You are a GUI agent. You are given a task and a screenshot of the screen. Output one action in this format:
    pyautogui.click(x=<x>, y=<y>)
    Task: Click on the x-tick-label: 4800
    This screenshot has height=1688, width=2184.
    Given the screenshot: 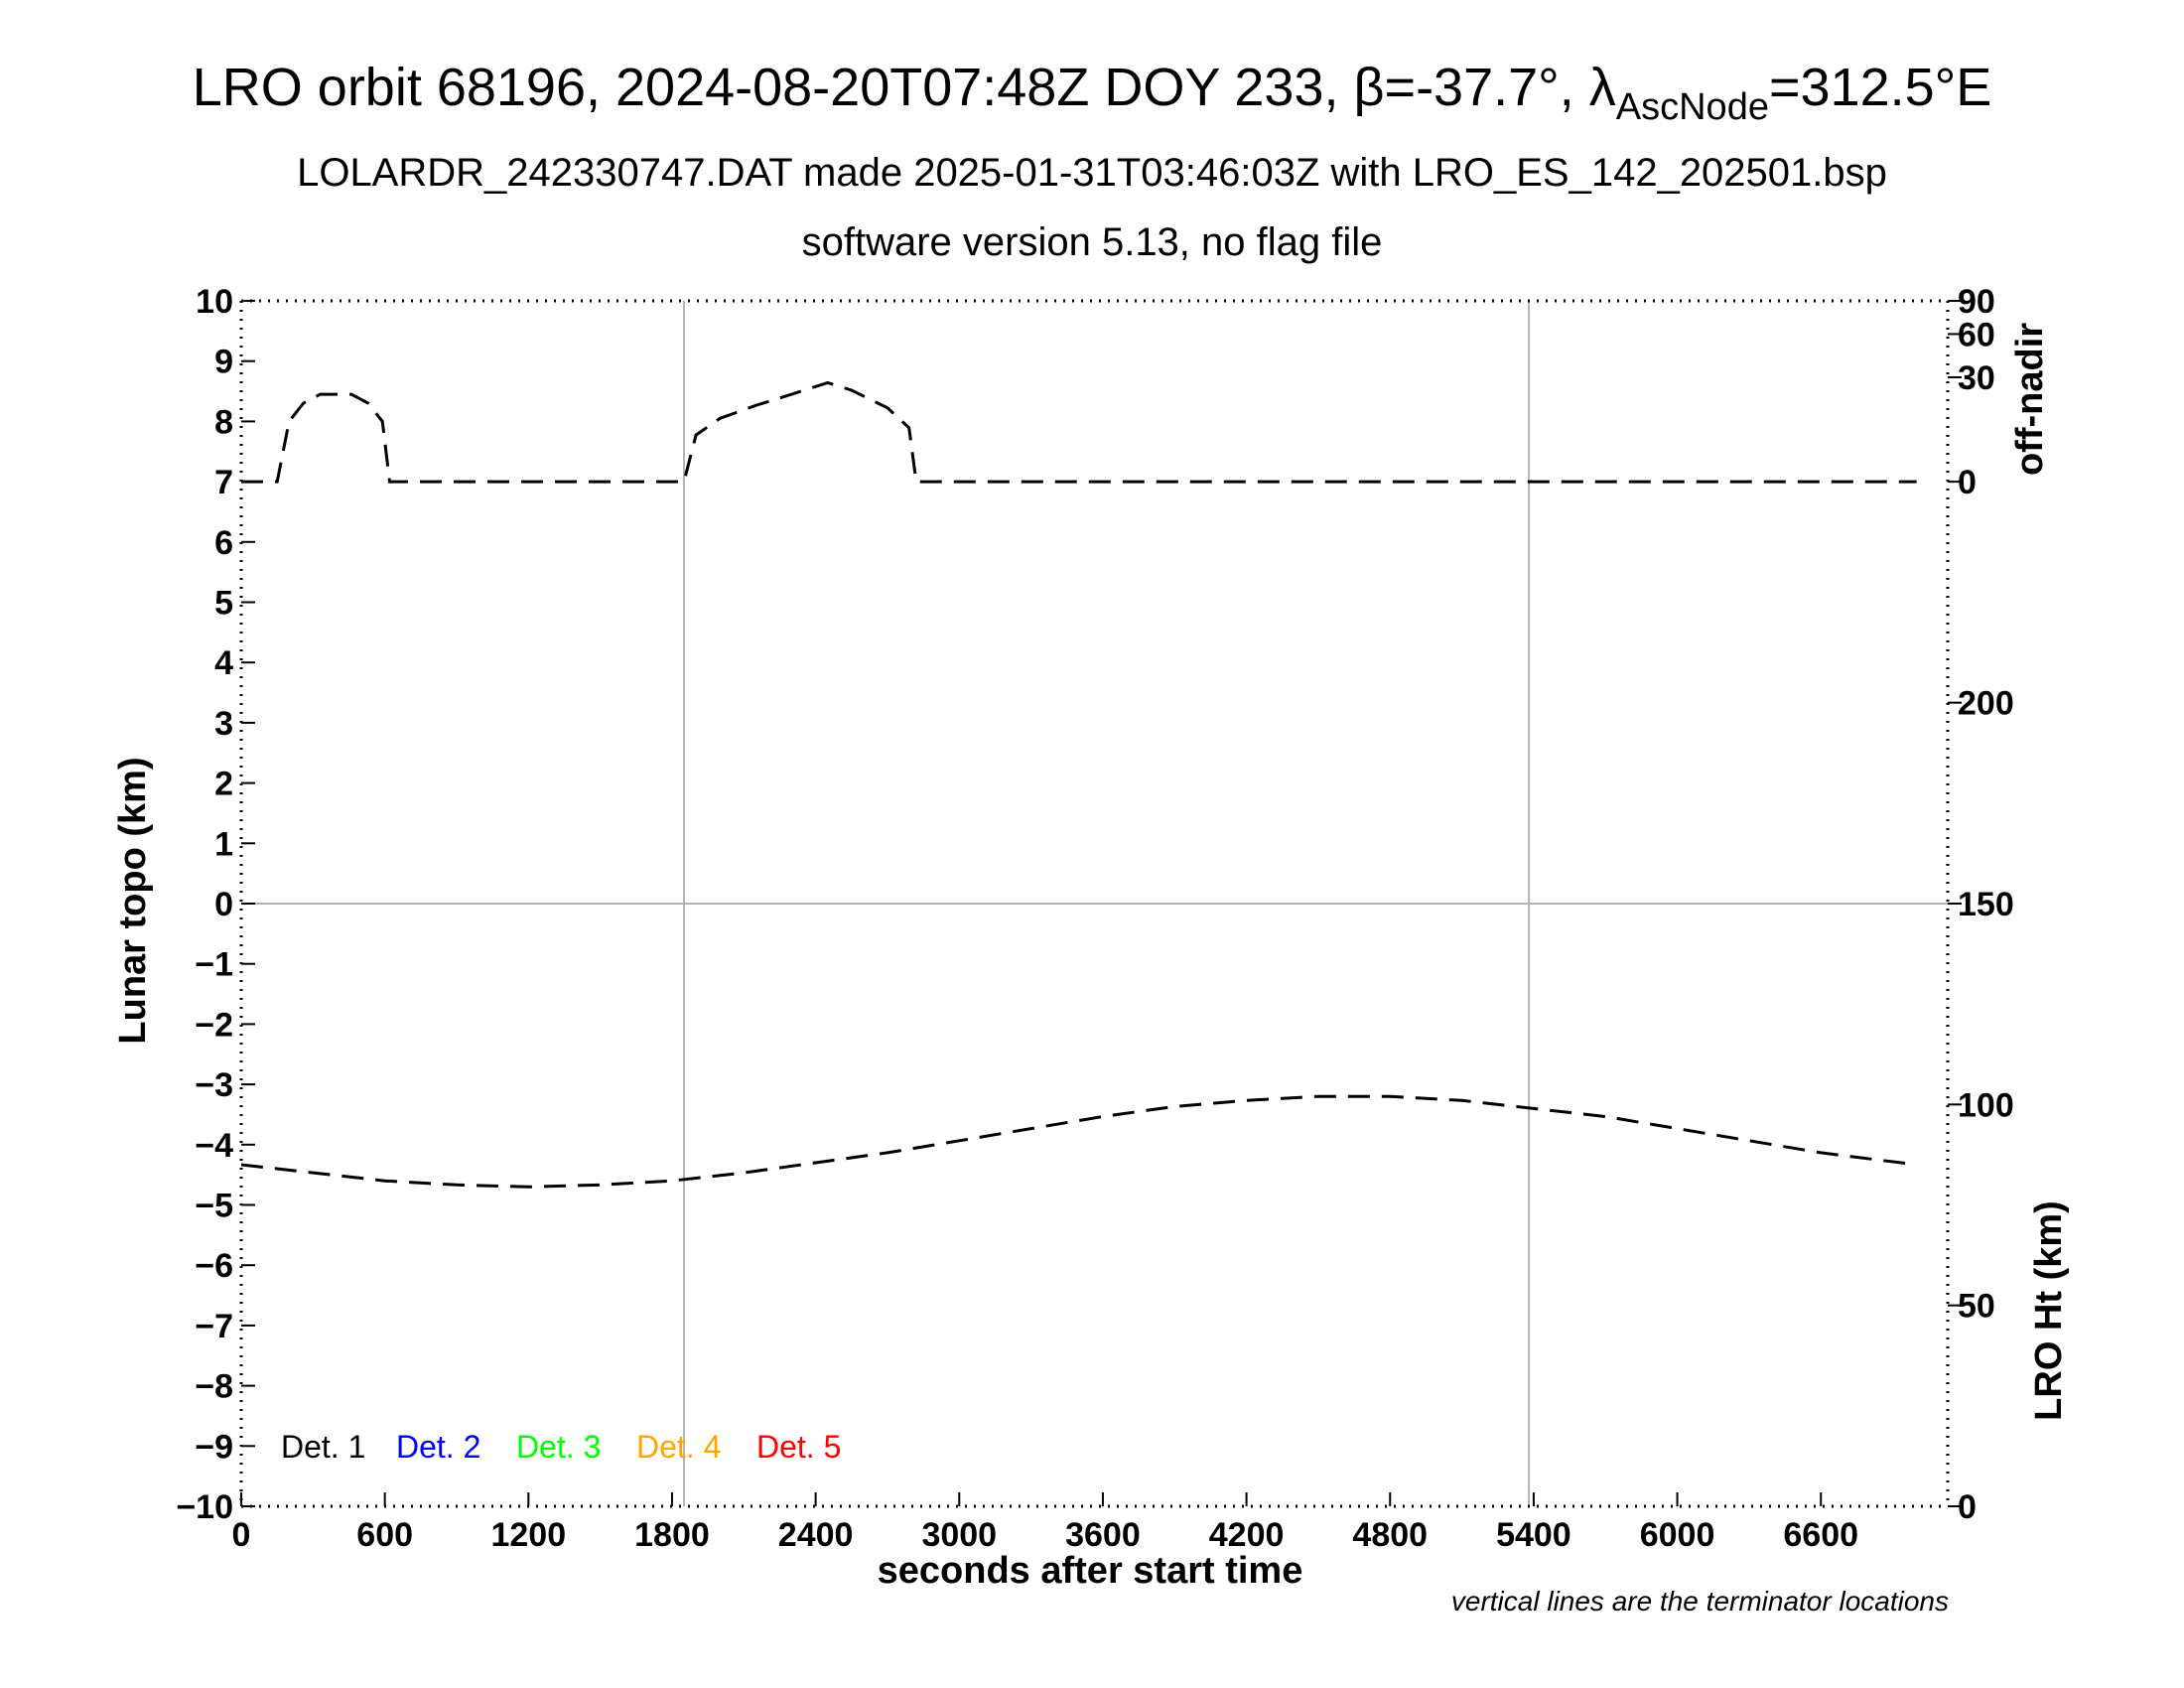 What is the action you would take?
    pyautogui.click(x=1390, y=1535)
    